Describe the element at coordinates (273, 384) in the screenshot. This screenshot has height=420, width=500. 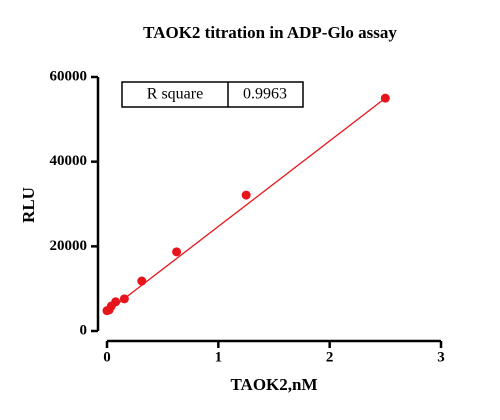
I see `x-axis-label: TAOK2,nM` at that location.